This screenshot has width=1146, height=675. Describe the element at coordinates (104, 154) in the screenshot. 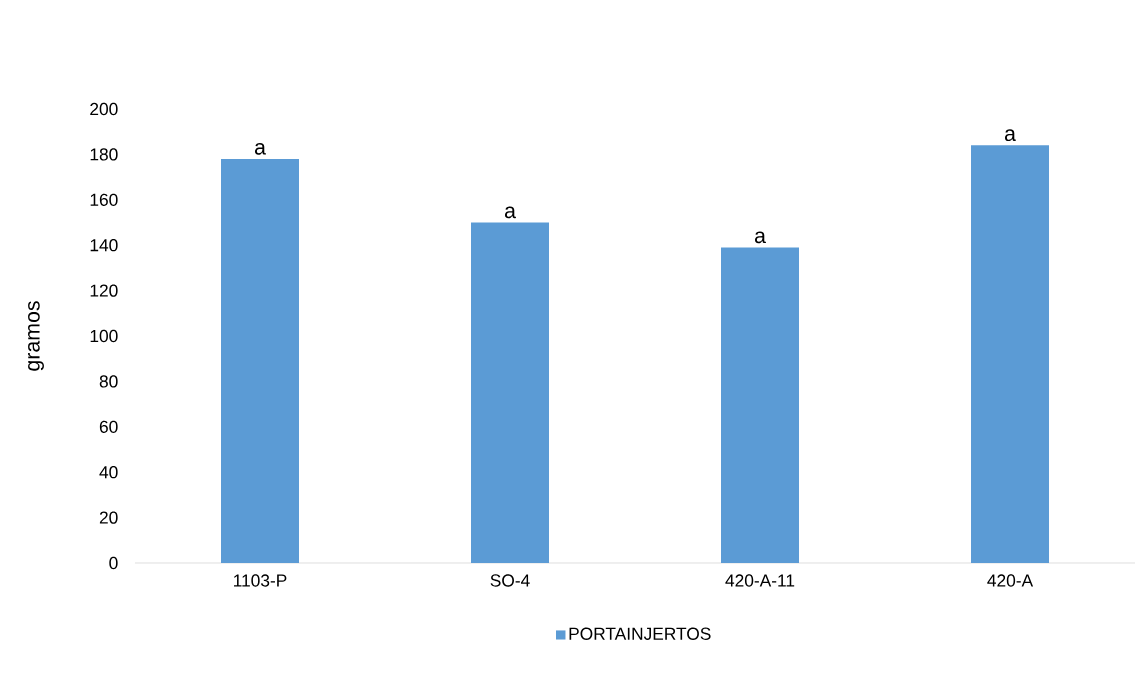

I see `y-tick-label: 180` at that location.